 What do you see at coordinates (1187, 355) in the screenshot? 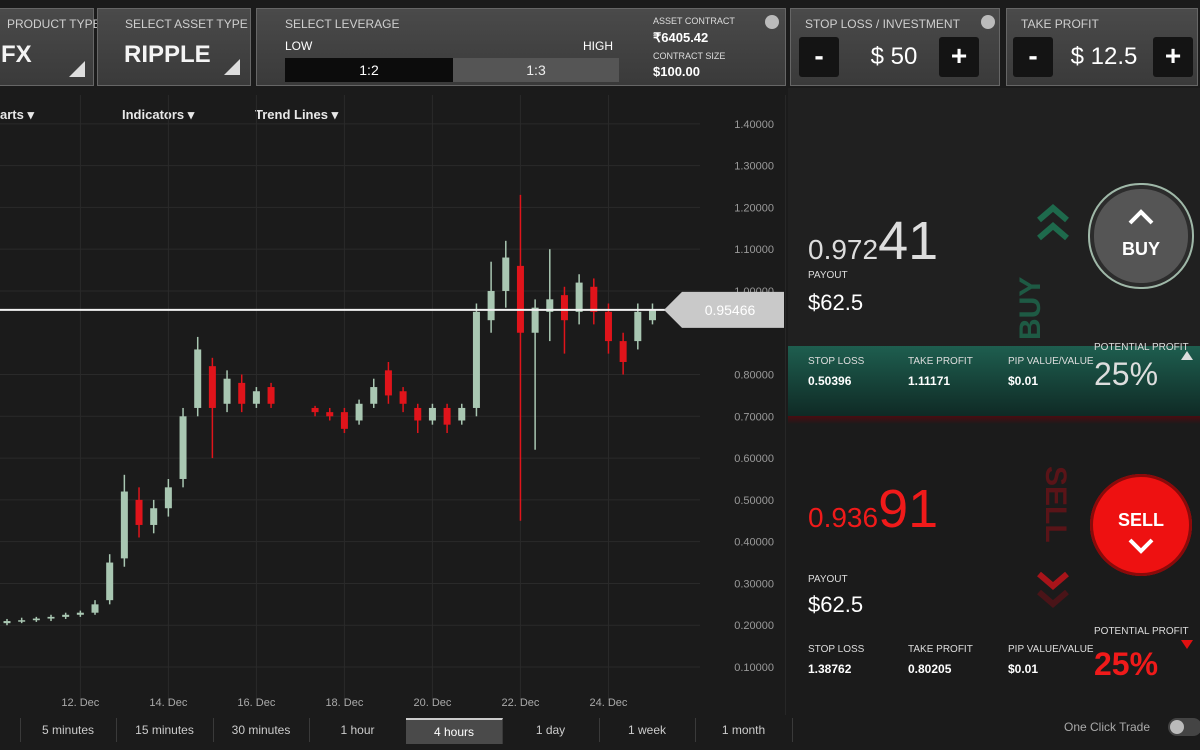
I see `up-arrow` at bounding box center [1187, 355].